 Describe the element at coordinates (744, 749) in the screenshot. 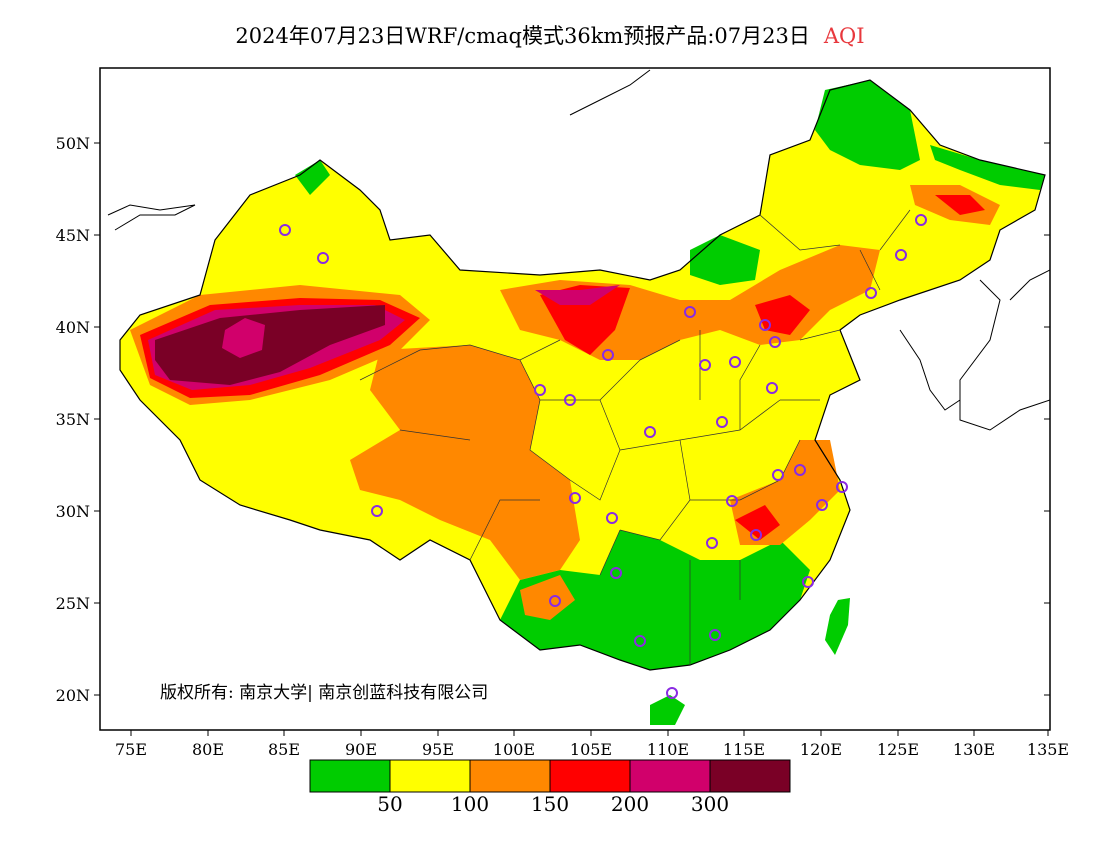

I see `lon-tick-label: 115E` at that location.